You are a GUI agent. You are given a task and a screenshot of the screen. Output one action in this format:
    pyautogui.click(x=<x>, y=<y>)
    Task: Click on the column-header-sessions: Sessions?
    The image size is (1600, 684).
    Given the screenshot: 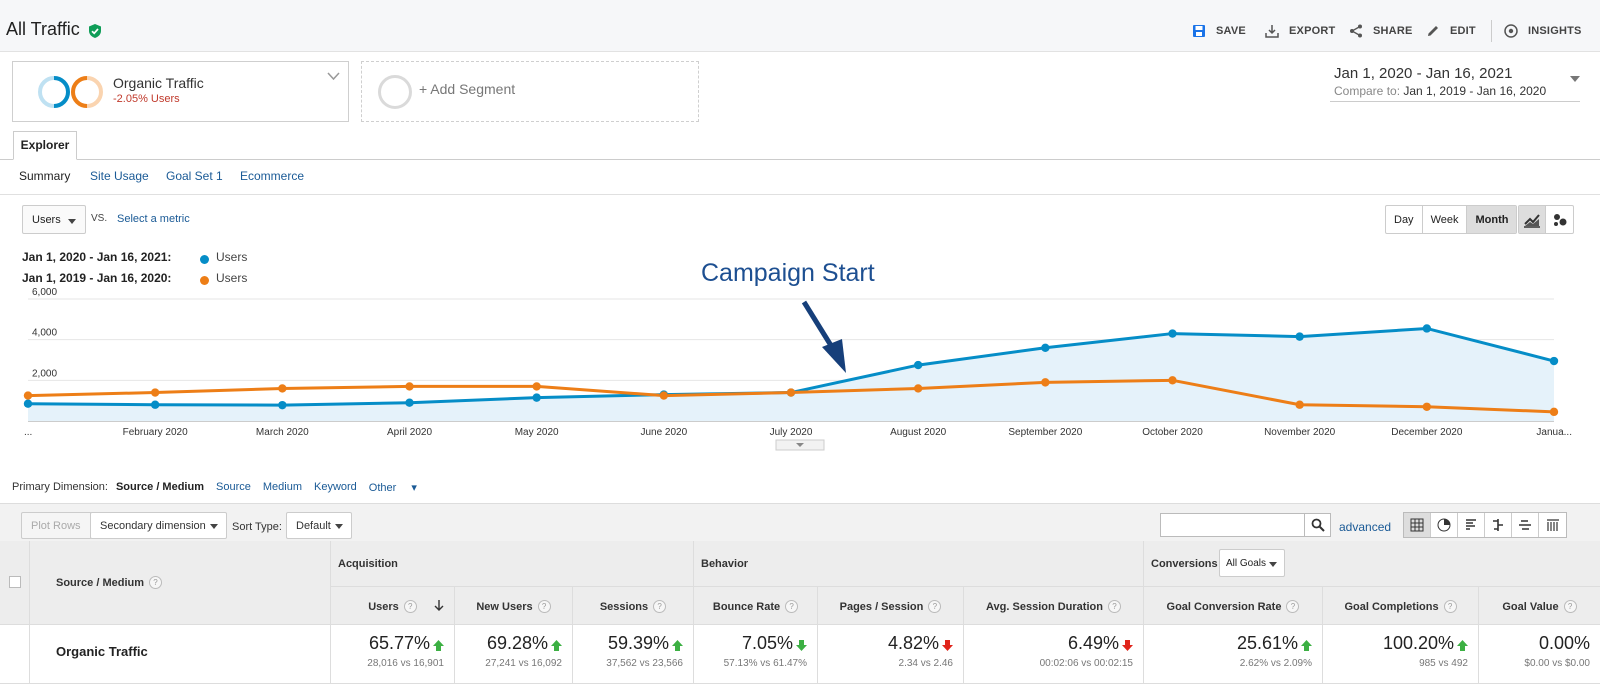 What is the action you would take?
    pyautogui.click(x=633, y=606)
    